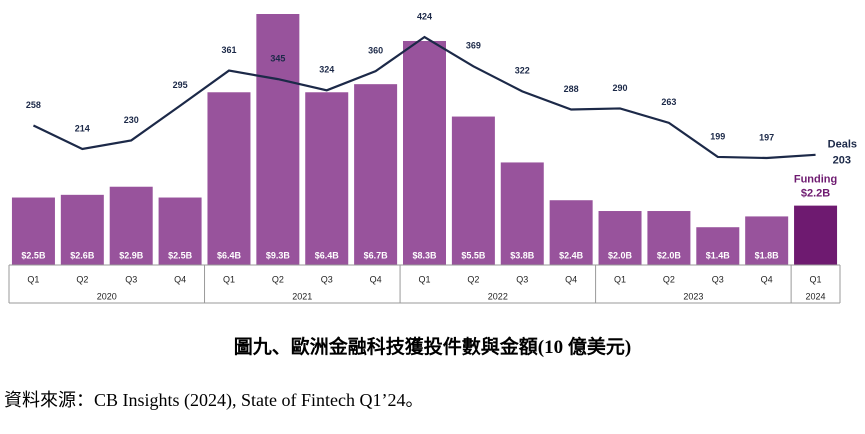 The height and width of the screenshot is (434, 865). What do you see at coordinates (228, 50) in the screenshot?
I see `value-label: 361` at bounding box center [228, 50].